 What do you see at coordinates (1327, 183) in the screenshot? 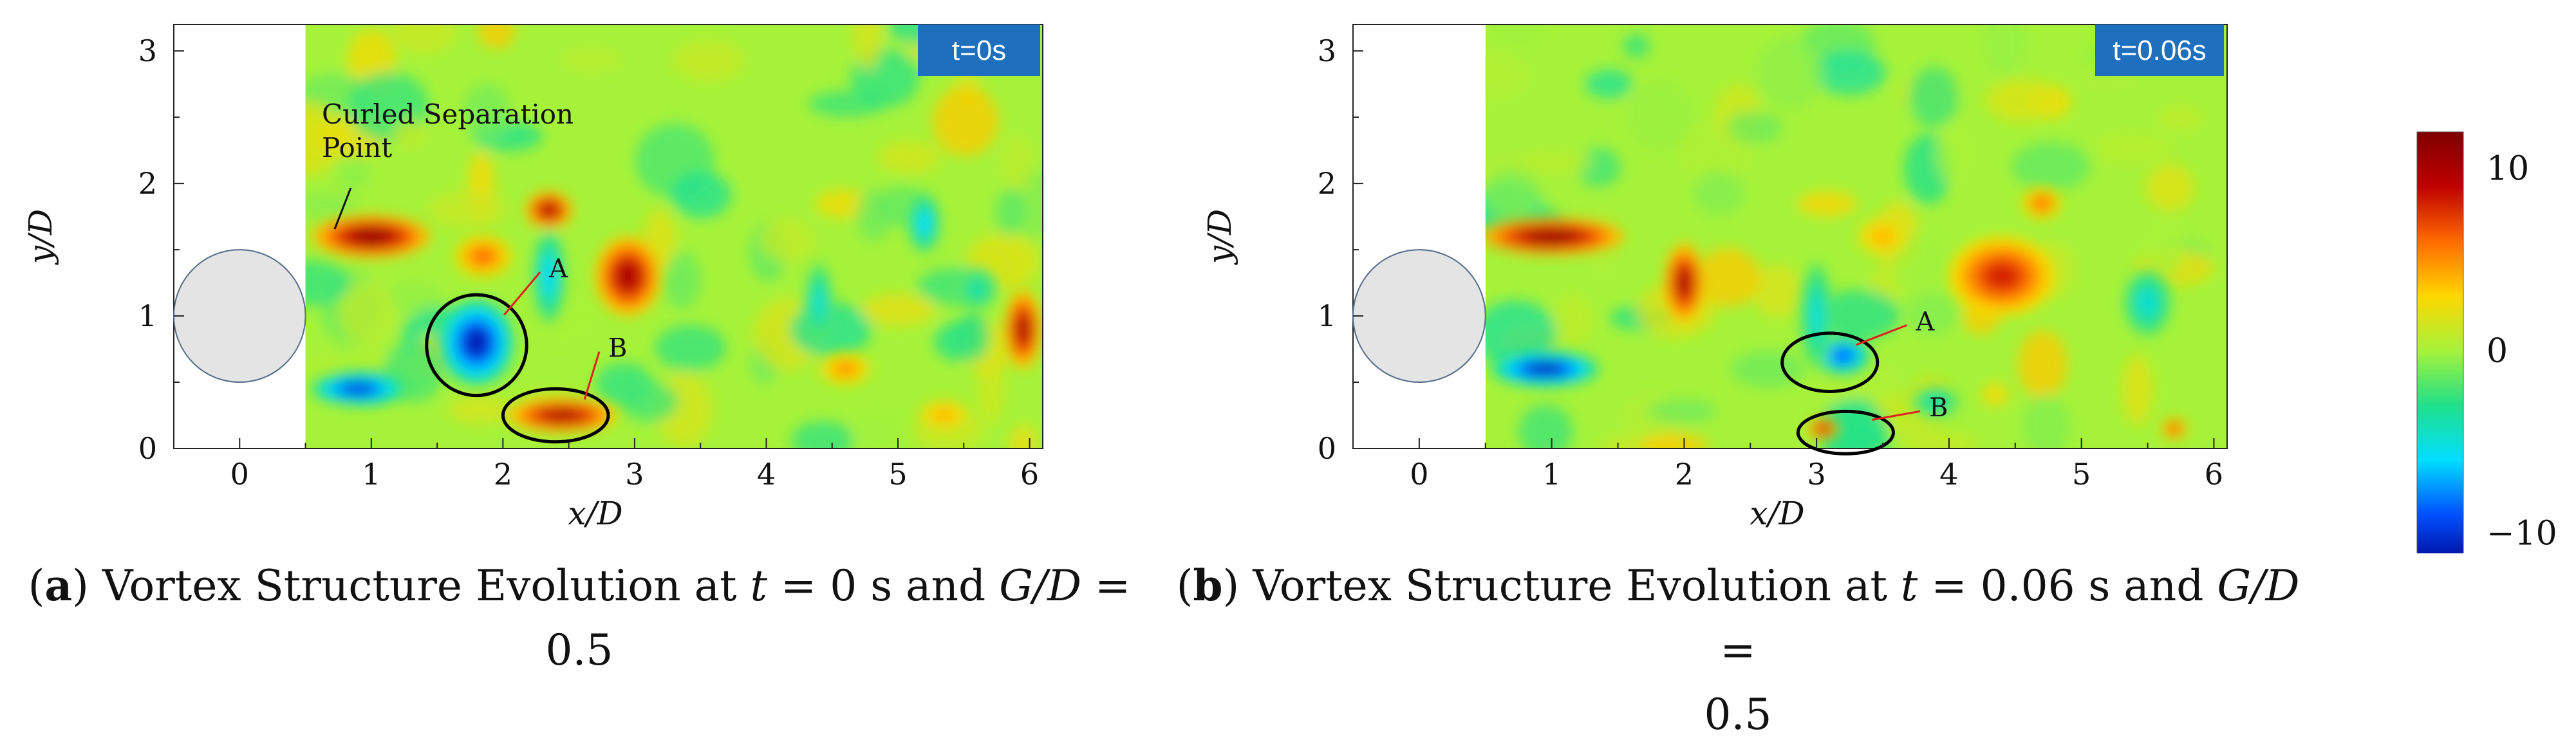
I see `panel-b-y-tick-label: 2` at bounding box center [1327, 183].